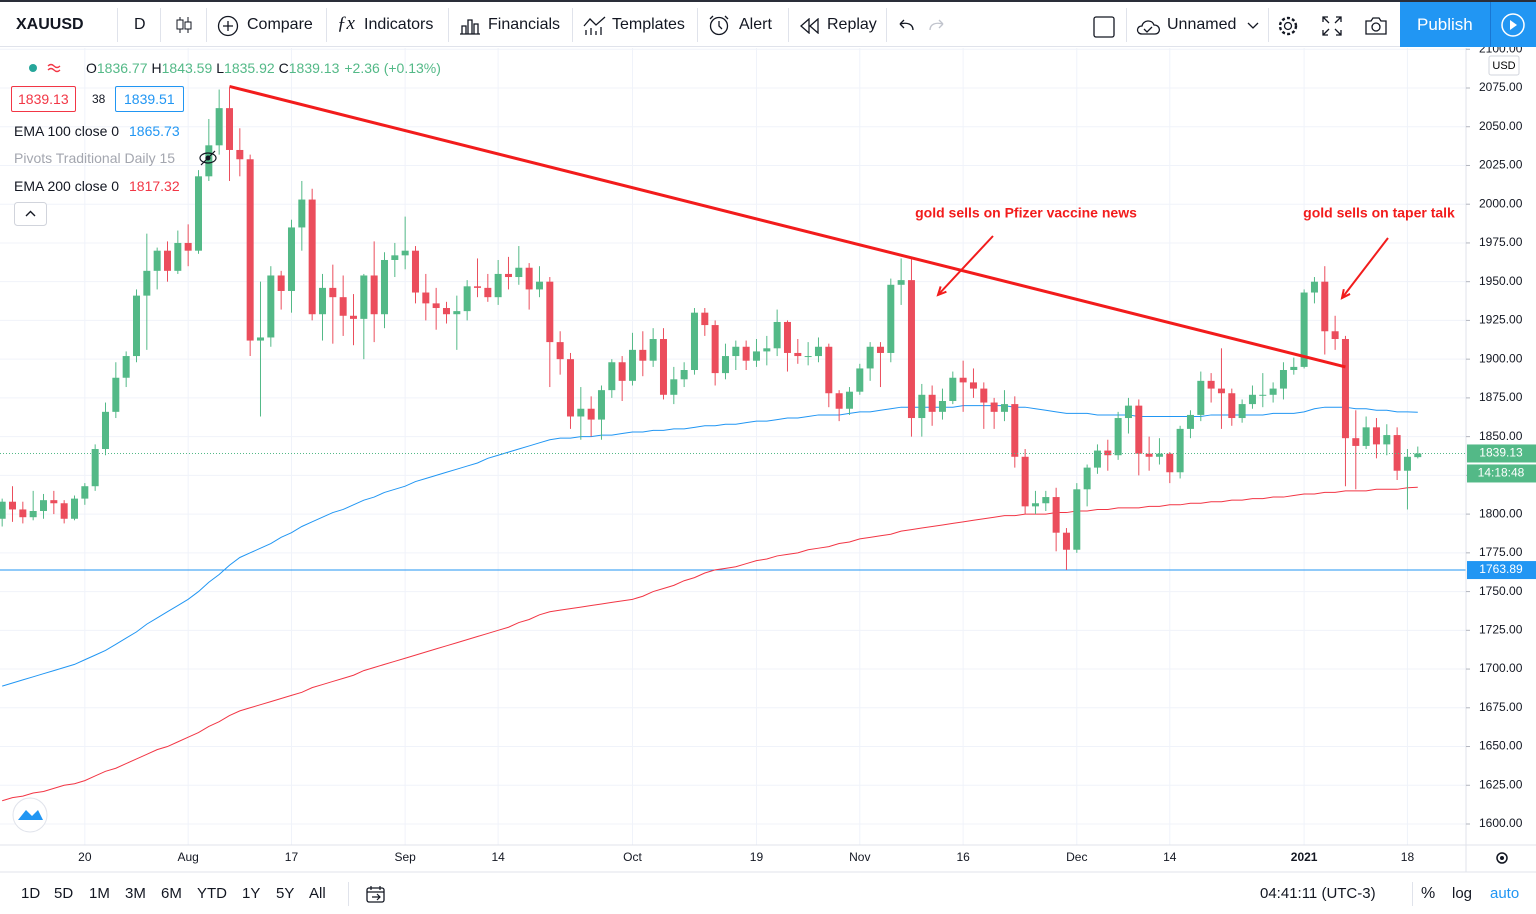 The width and height of the screenshot is (1536, 914). I want to click on ohlc-label: C, so click(283, 68).